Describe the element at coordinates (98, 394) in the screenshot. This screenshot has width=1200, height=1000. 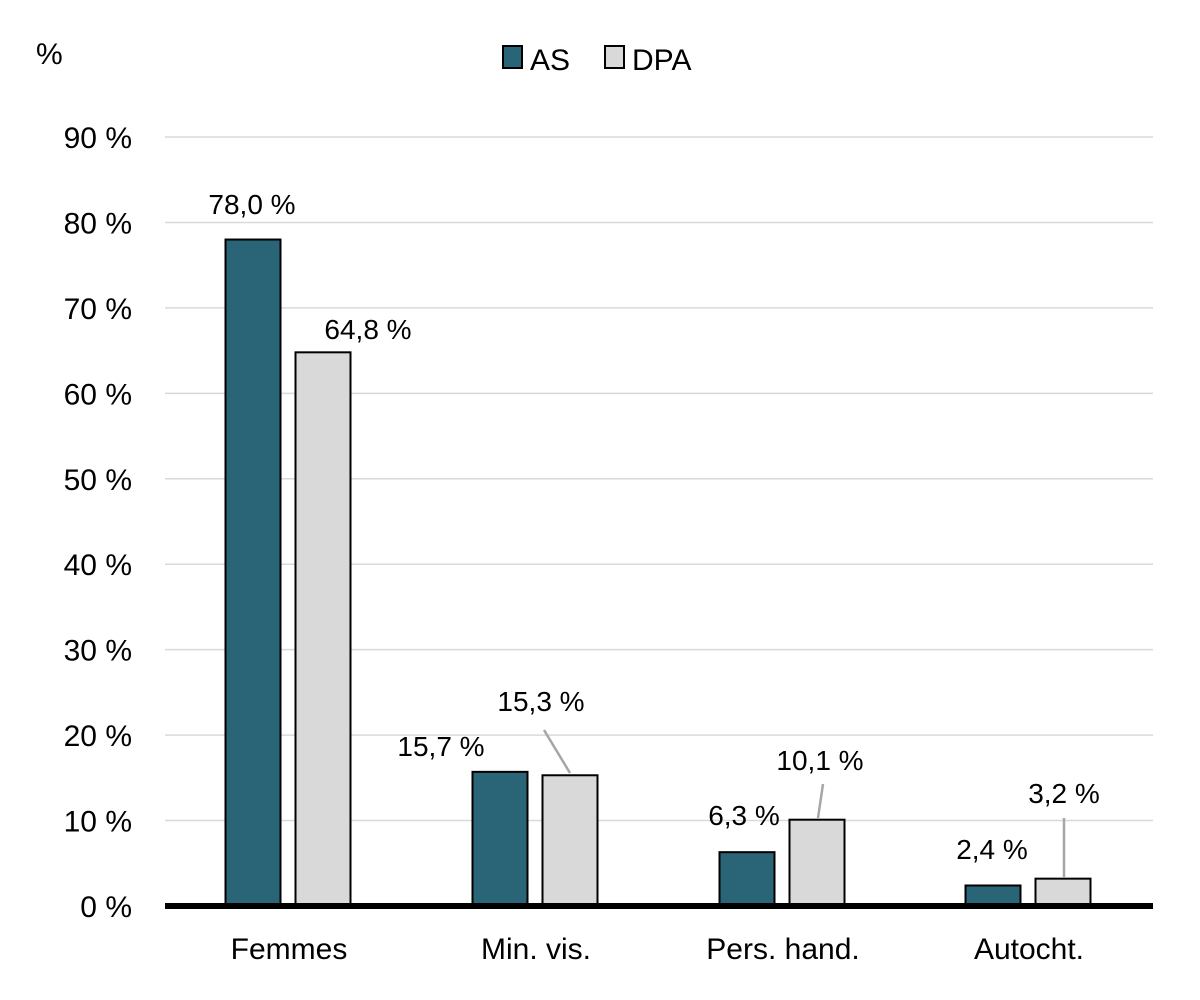
I see `y-tick-label: 60 %` at that location.